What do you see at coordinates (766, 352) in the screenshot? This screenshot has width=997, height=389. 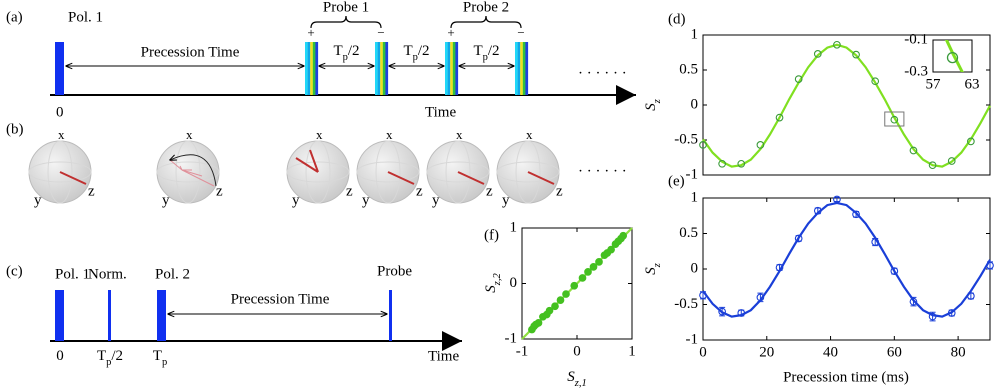 I see `x-tick-label: 20` at bounding box center [766, 352].